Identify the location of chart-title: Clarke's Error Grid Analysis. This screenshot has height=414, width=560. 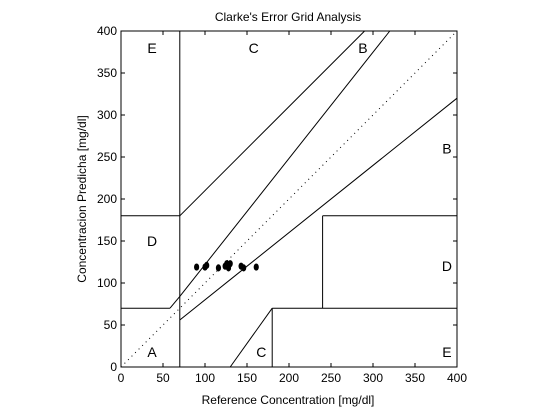
(288, 17).